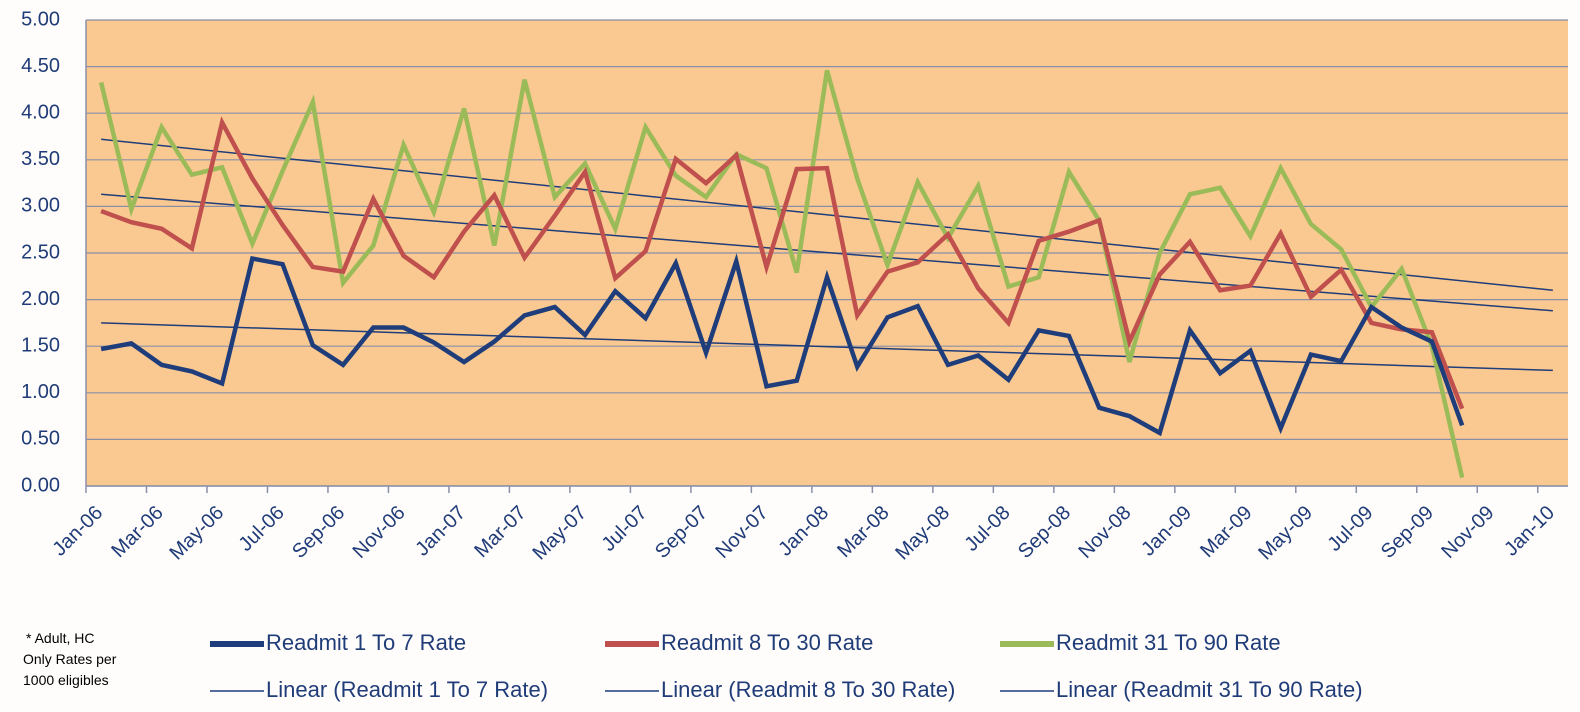  What do you see at coordinates (440, 531) in the screenshot?
I see `x-tick-label: Jan-07` at bounding box center [440, 531].